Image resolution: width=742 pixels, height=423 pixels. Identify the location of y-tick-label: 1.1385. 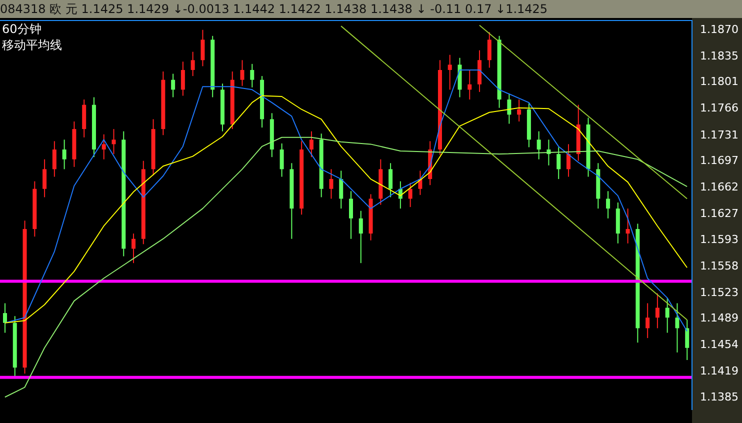
(719, 397).